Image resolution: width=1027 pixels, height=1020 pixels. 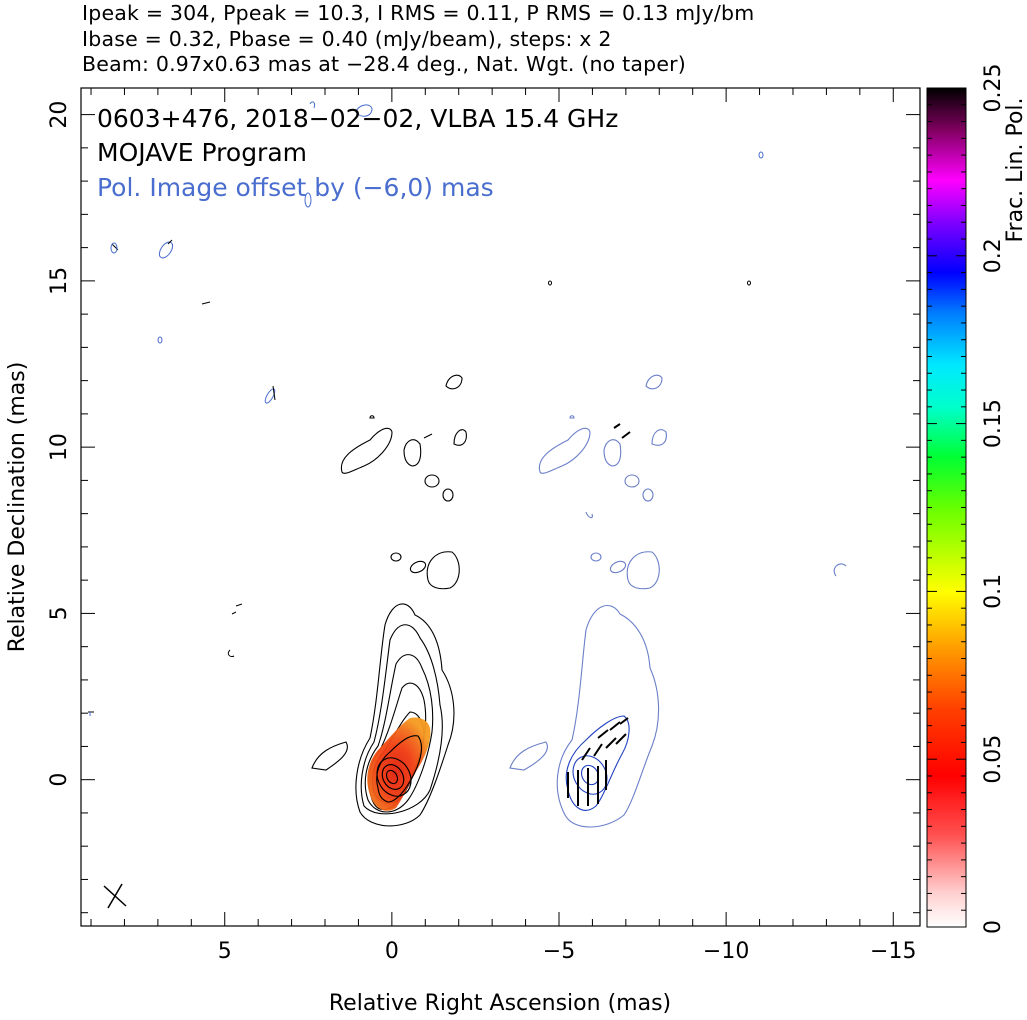 I want to click on x-tick-label: −10, so click(x=726, y=951).